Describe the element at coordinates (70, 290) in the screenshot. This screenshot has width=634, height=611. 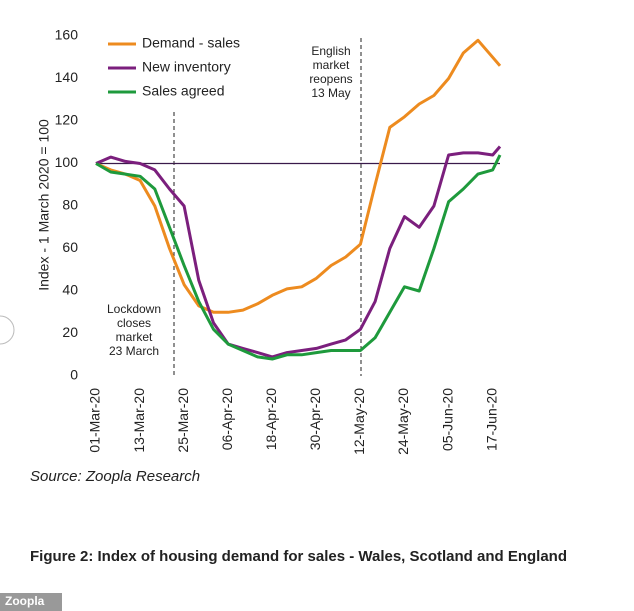
I see `y-tick-label: 40` at that location.